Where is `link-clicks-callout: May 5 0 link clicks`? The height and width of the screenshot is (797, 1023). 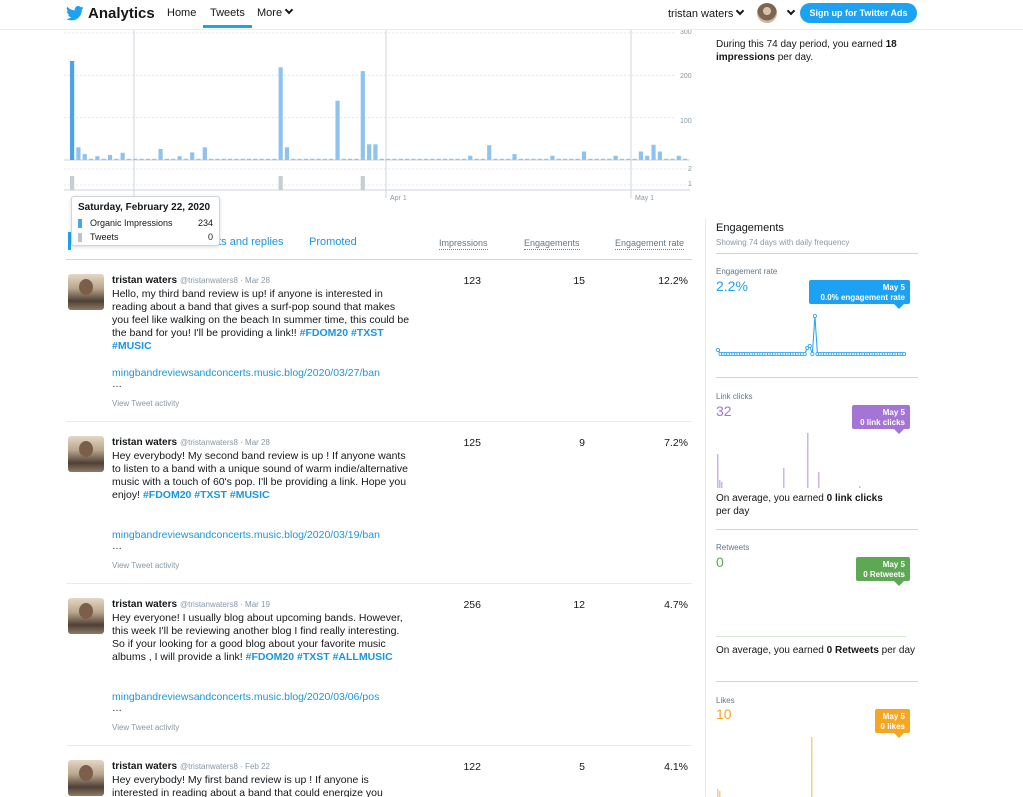
link-clicks-callout: May 5 0 link clicks is located at coordinates (881, 419).